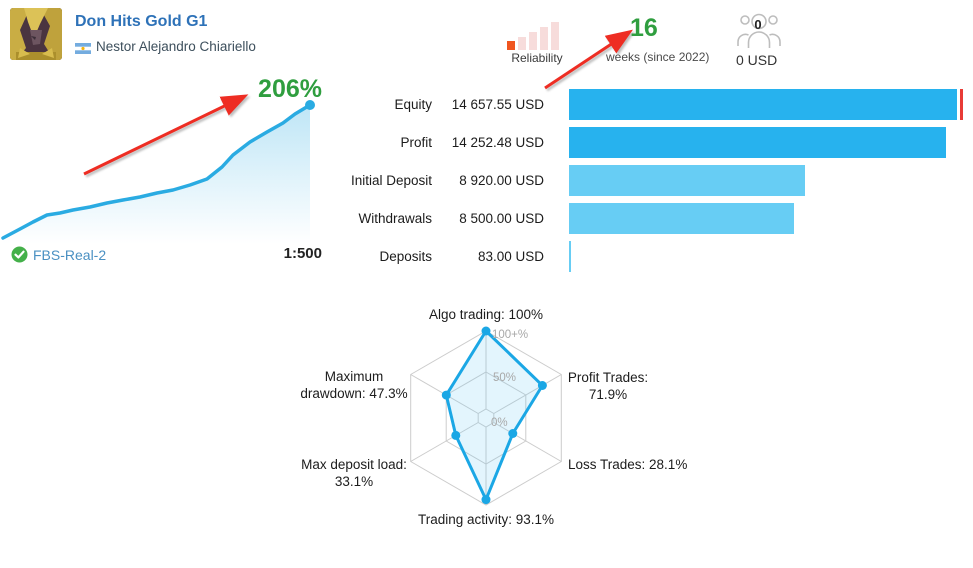 The image size is (973, 568). Describe the element at coordinates (644, 28) in the screenshot. I see `weeks-count: 16` at that location.